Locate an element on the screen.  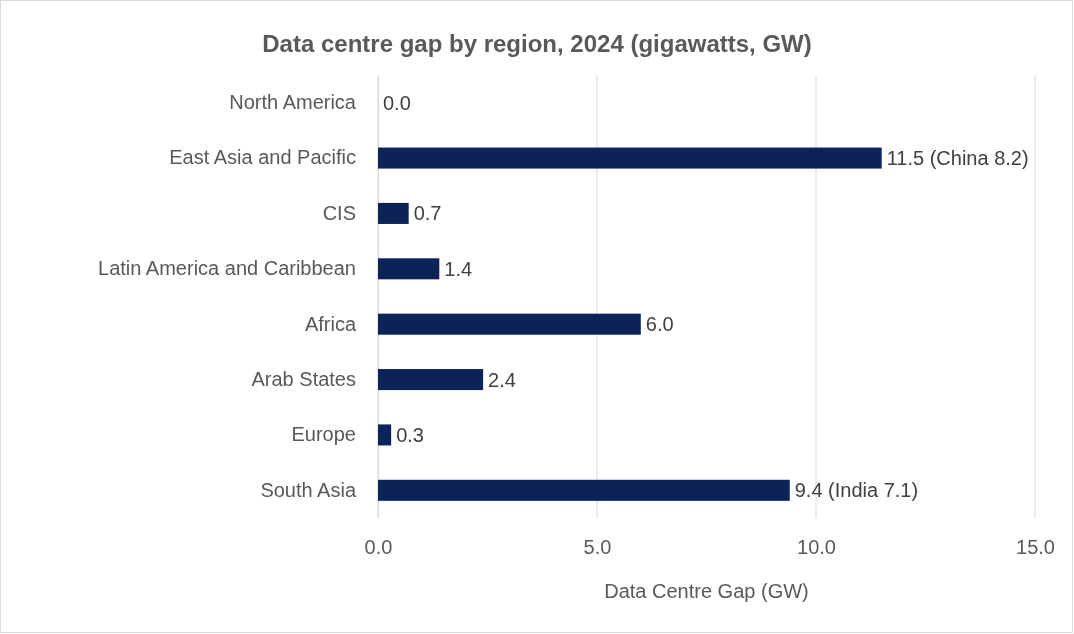
y-tick-label: Europe is located at coordinates (323, 434).